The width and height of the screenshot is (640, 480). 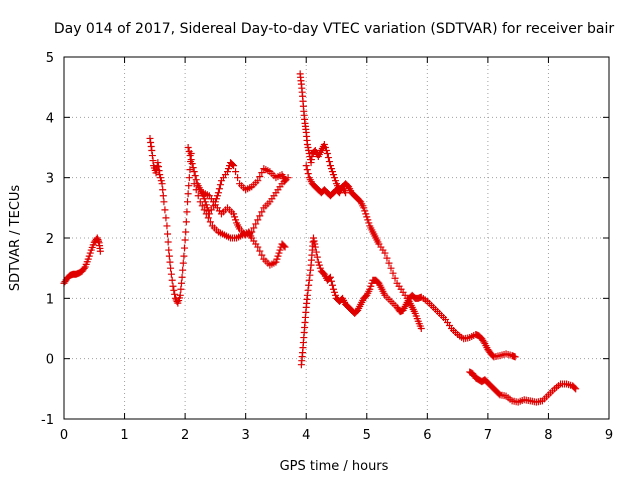 I want to click on series-seg8, so click(x=408, y=301).